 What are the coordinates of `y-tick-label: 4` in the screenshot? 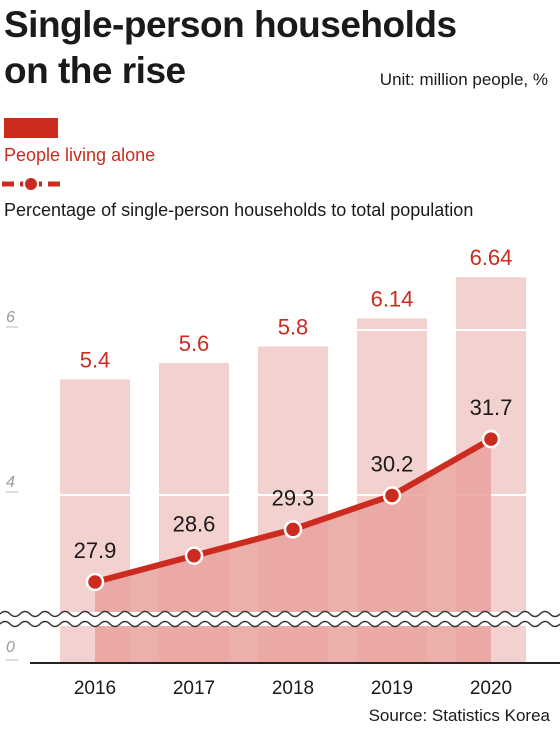 It's located at (10, 482).